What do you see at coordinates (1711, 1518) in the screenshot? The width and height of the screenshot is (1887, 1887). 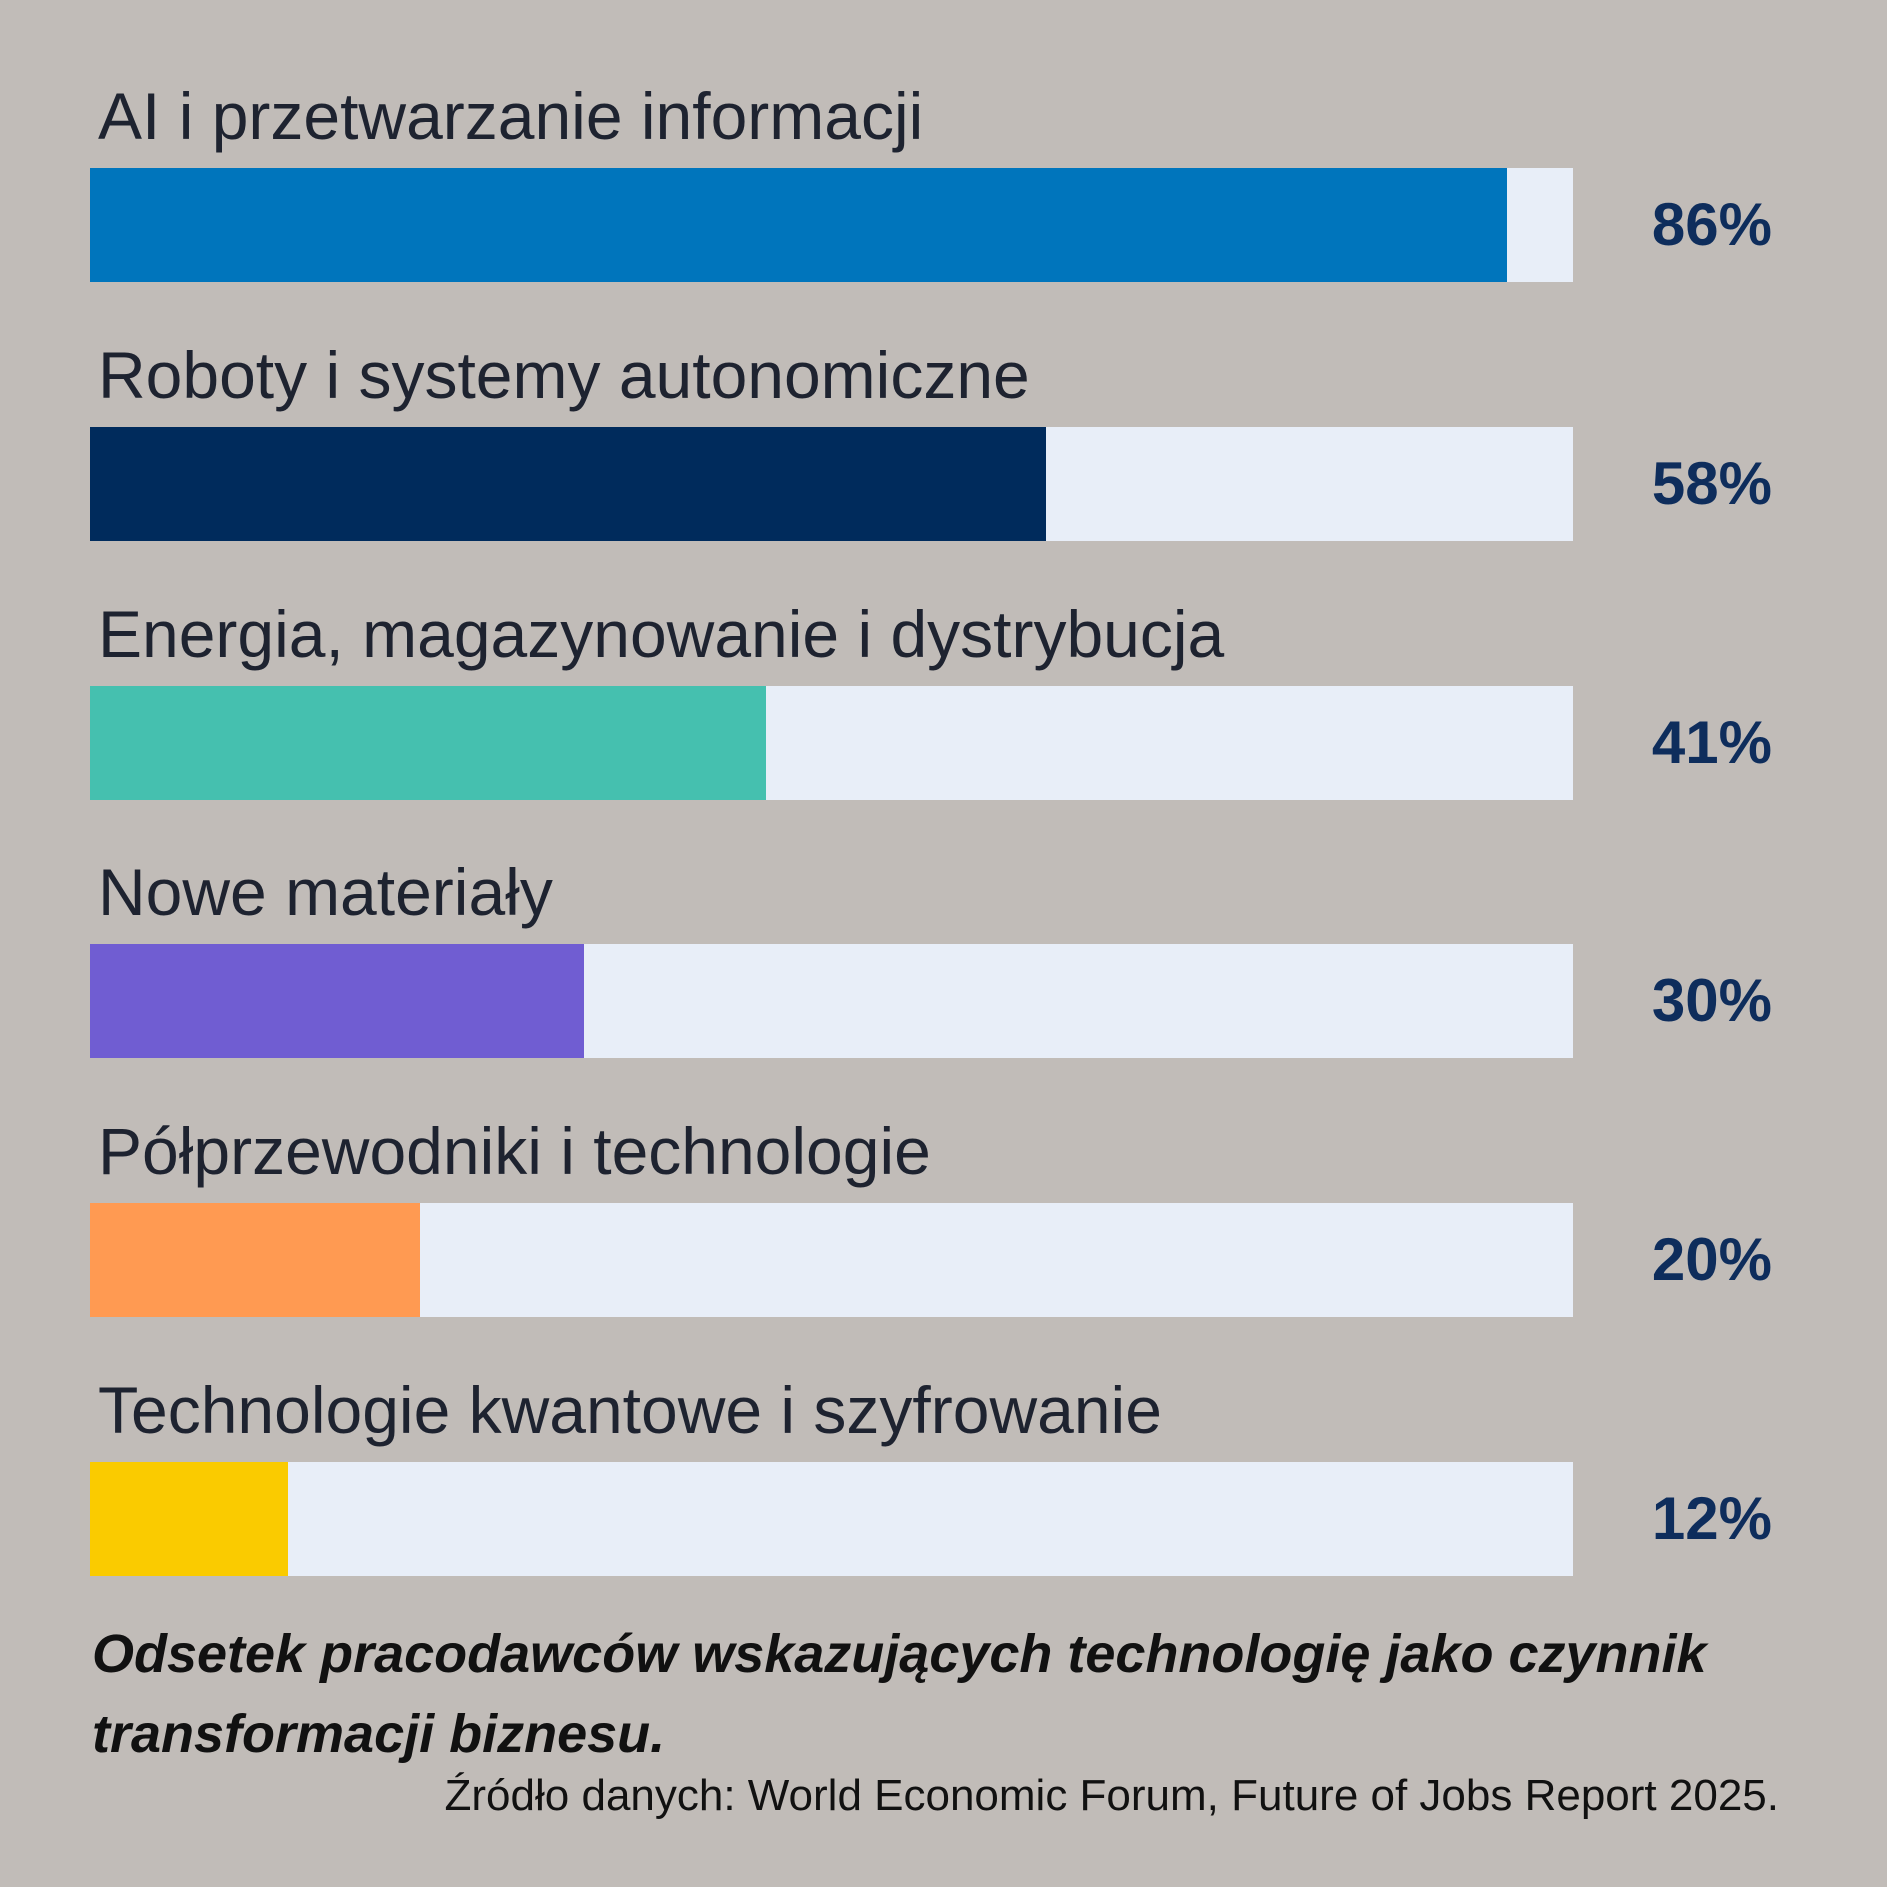 I see `value-label: 12%` at bounding box center [1711, 1518].